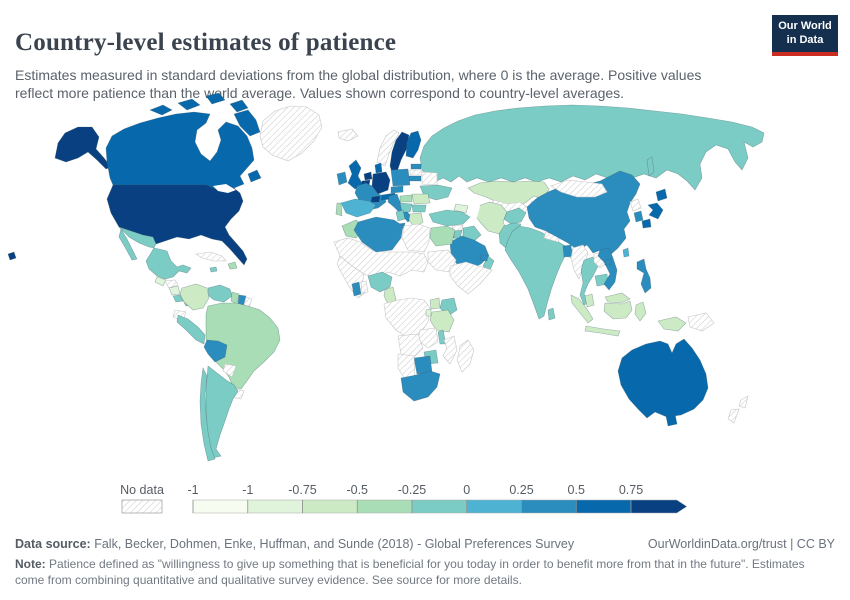 The image size is (850, 600). What do you see at coordinates (406, 207) in the screenshot?
I see `country-serbia` at bounding box center [406, 207].